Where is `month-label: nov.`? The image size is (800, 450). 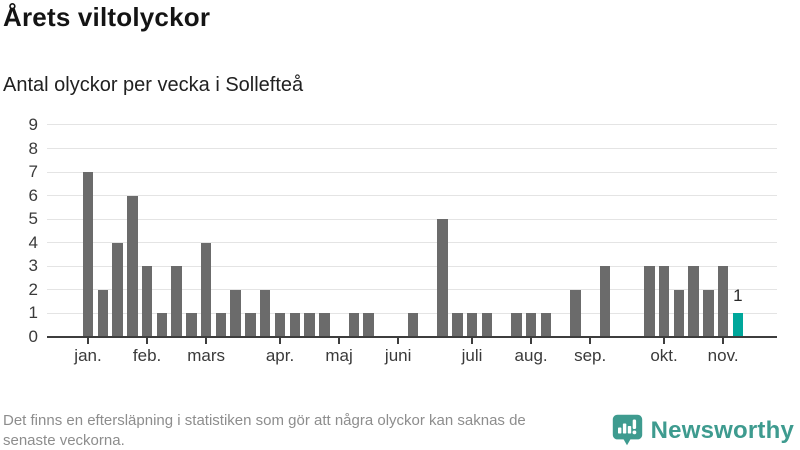 month-label: nov. is located at coordinates (723, 355).